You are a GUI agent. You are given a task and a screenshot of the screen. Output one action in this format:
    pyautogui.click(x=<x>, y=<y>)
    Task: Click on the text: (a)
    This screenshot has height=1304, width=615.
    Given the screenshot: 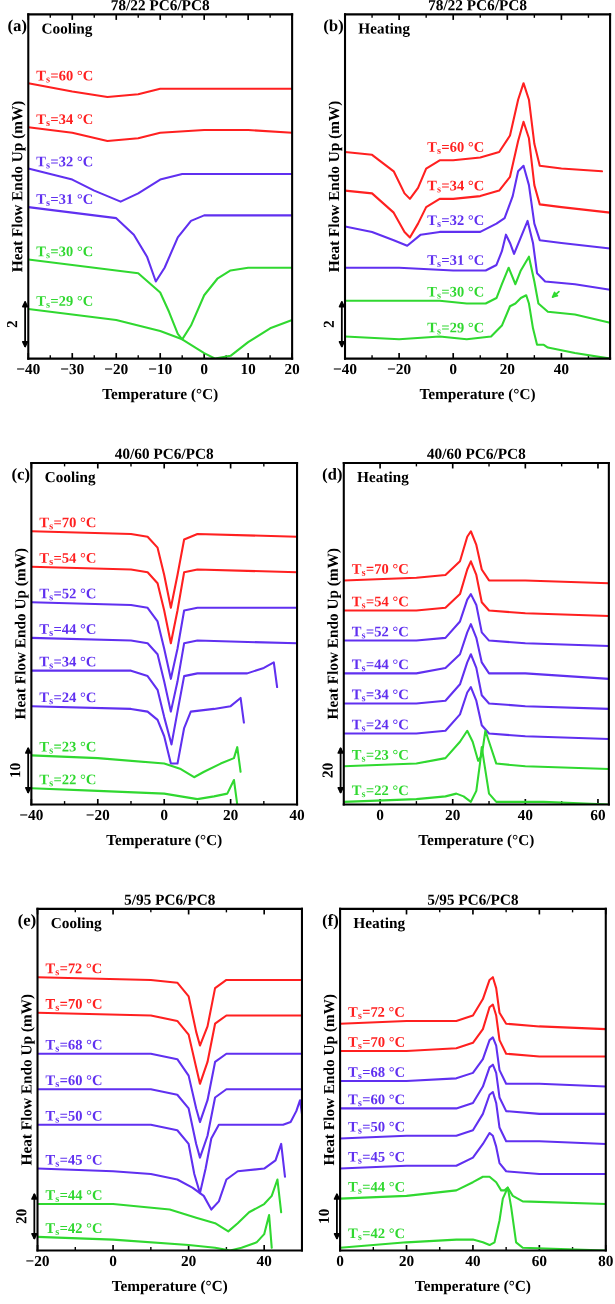 What is the action you would take?
    pyautogui.click(x=17, y=27)
    